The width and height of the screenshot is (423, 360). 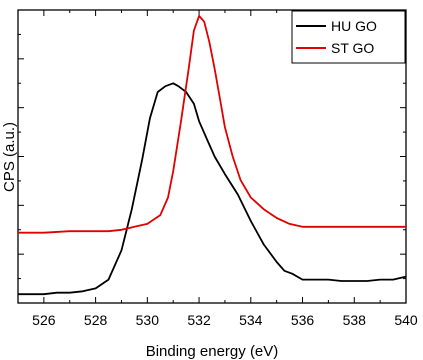 What do you see at coordinates (199, 320) in the screenshot?
I see `x-tick-label: 532` at bounding box center [199, 320].